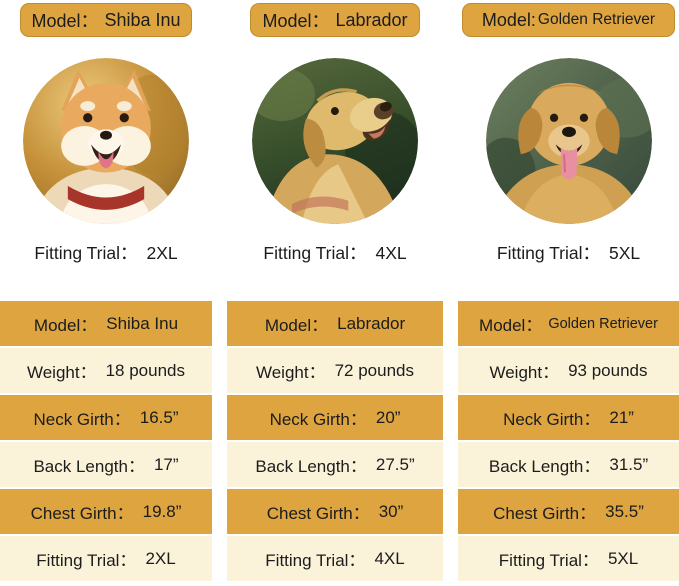  Describe the element at coordinates (145, 370) in the screenshot. I see `row-value: 18 pounds` at that location.